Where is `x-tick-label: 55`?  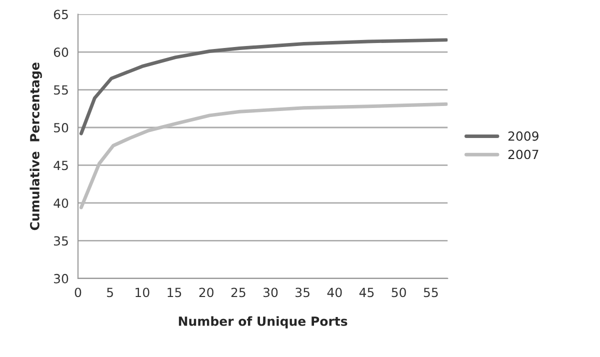 x-tick-label: 55 is located at coordinates (431, 293).